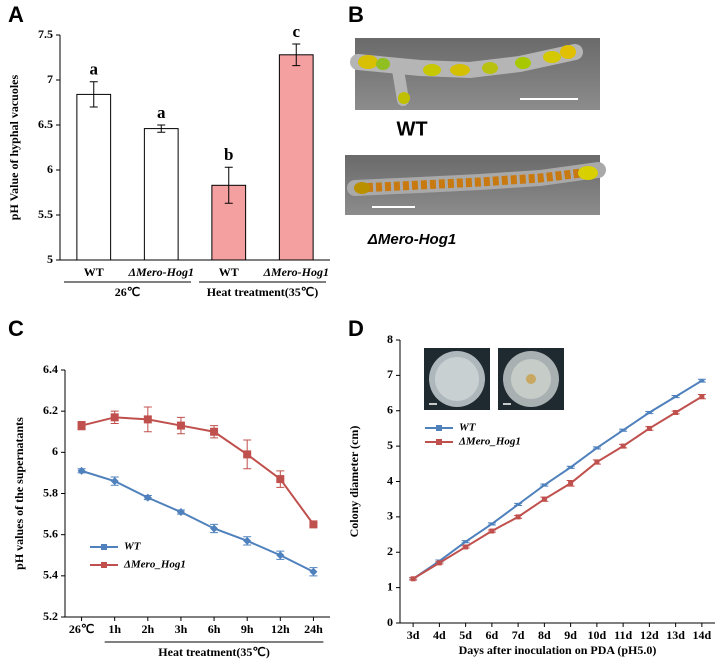 Image resolution: width=720 pixels, height=660 pixels. Describe the element at coordinates (354, 482) in the screenshot. I see `y-axis-title: Colony diameter (cm)` at that location.